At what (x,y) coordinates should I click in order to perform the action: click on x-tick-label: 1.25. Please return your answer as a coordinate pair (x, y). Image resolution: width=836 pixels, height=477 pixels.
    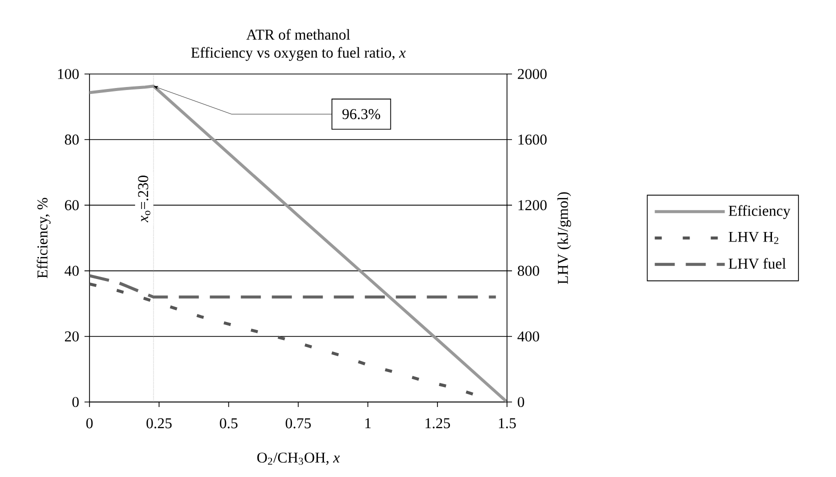
    Looking at the image, I should click on (438, 423).